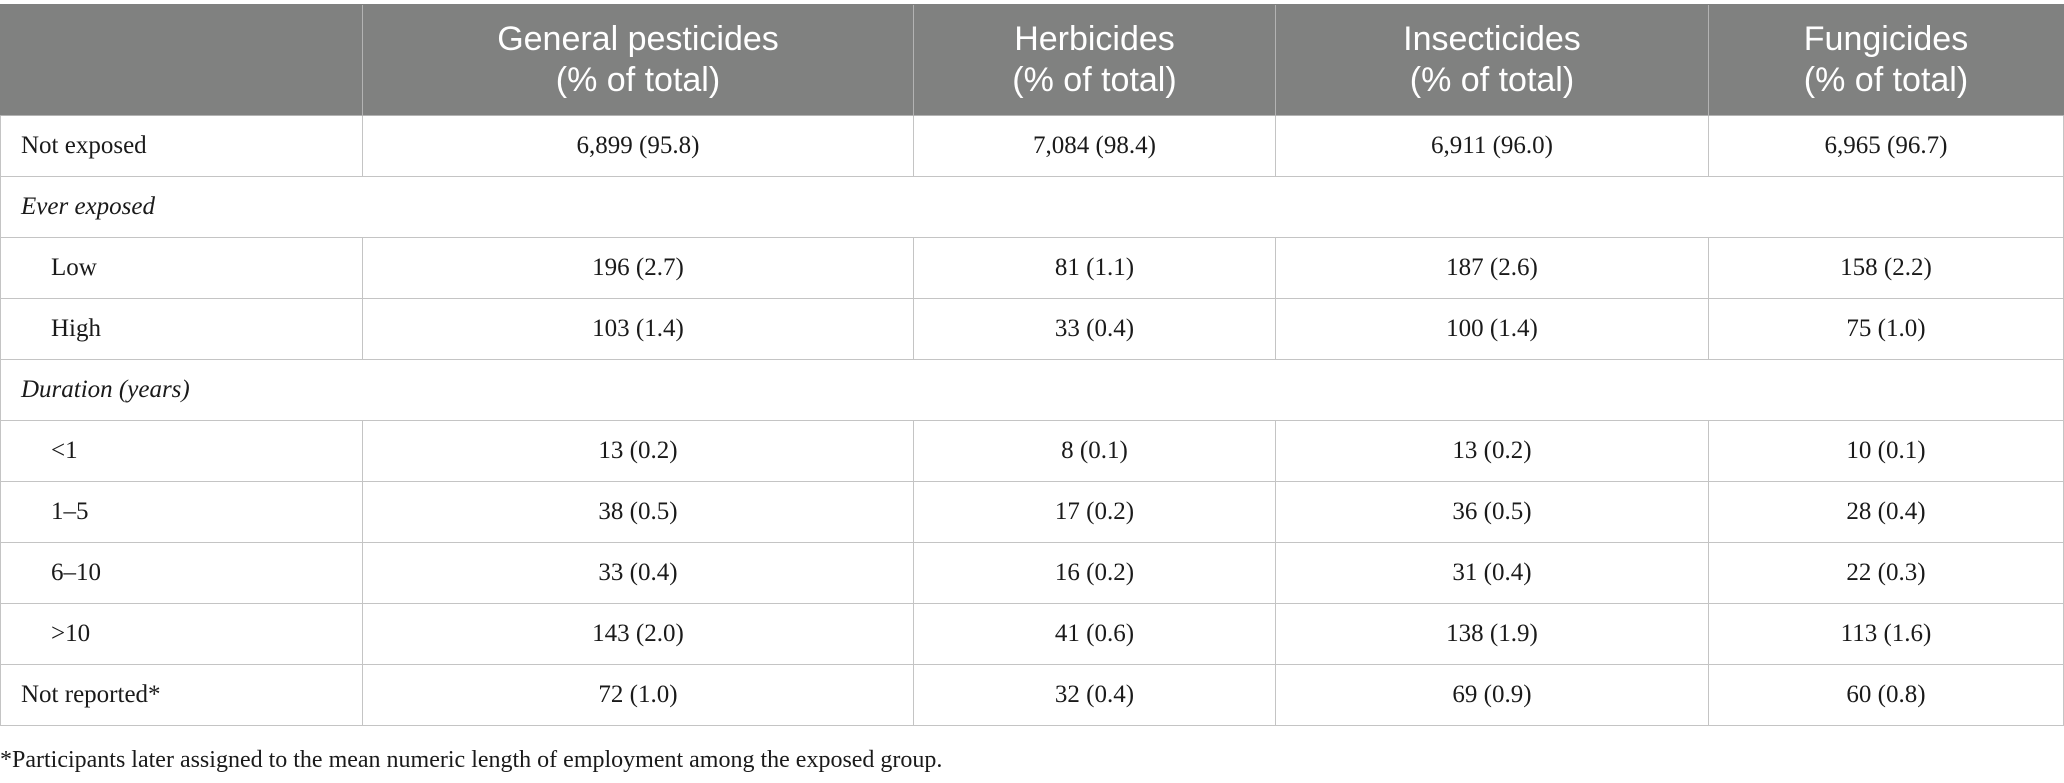 This screenshot has width=2064, height=783. Describe the element at coordinates (638, 573) in the screenshot. I see `cell-general-pesticides: 33 (0.4)` at that location.